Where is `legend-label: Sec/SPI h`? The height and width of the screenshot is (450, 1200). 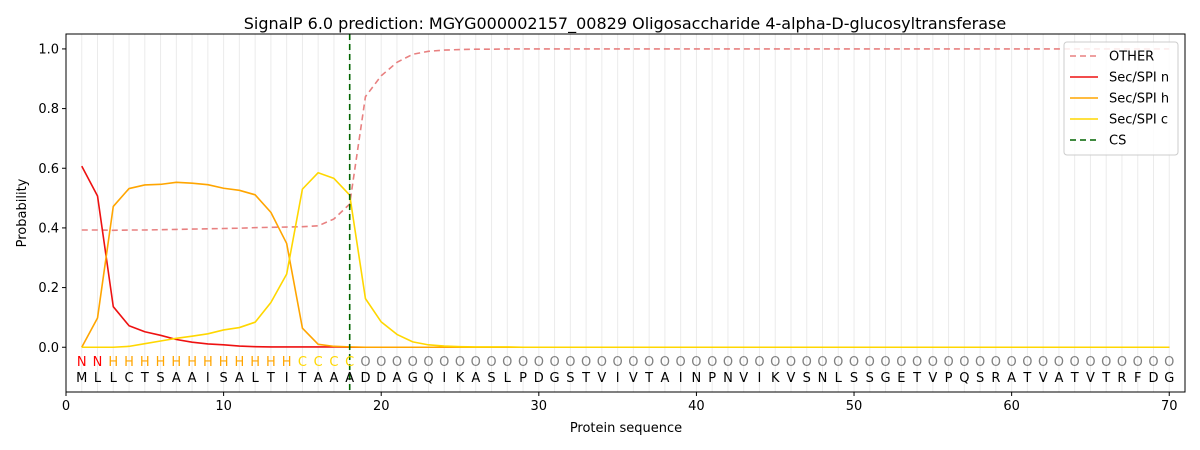
legend-label: Sec/SPI h is located at coordinates (1139, 99).